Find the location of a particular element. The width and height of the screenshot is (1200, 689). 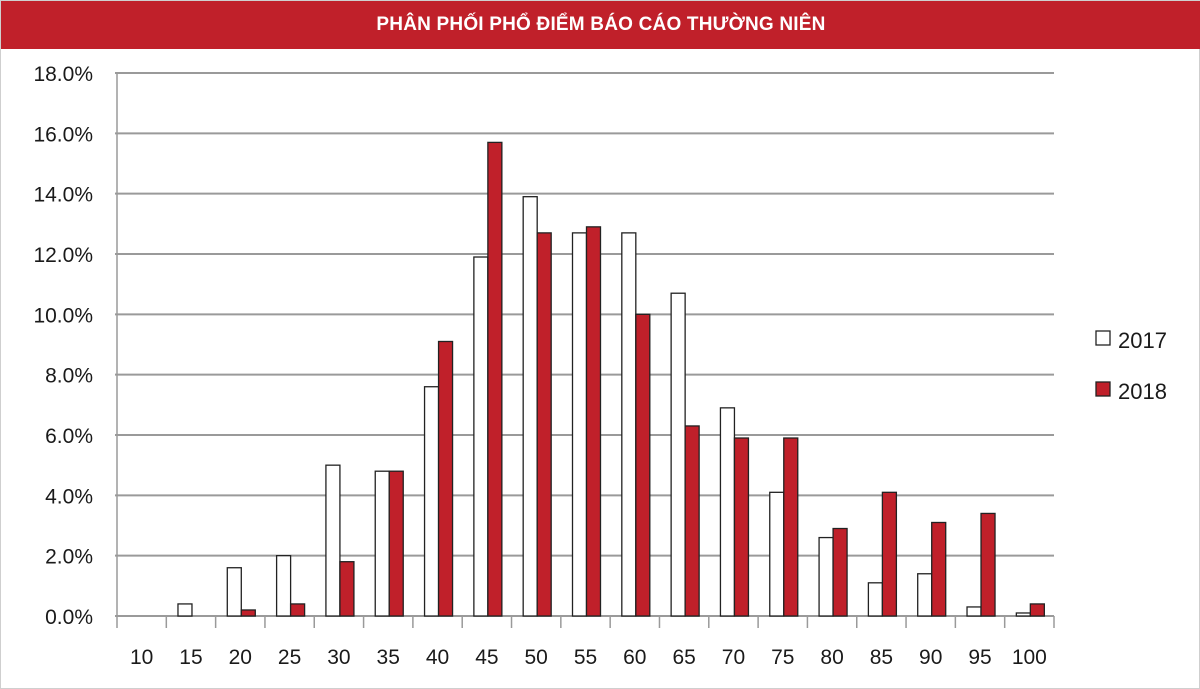

x-tick-label: 25 is located at coordinates (289, 657).